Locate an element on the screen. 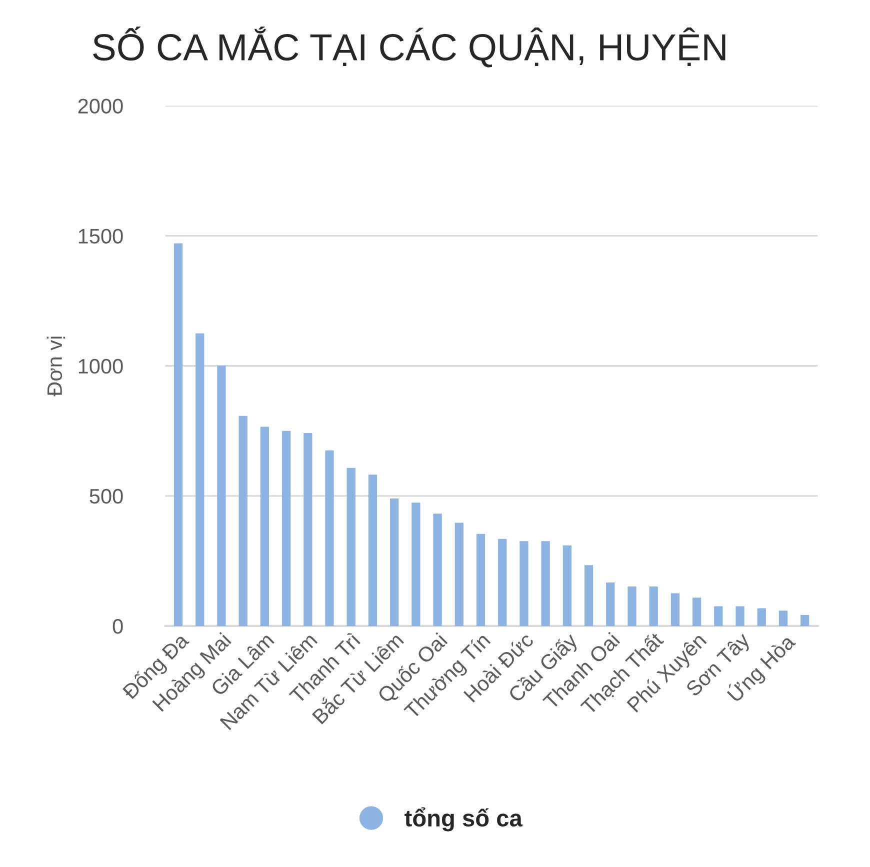  y-tick-label: 500 is located at coordinates (106, 496).